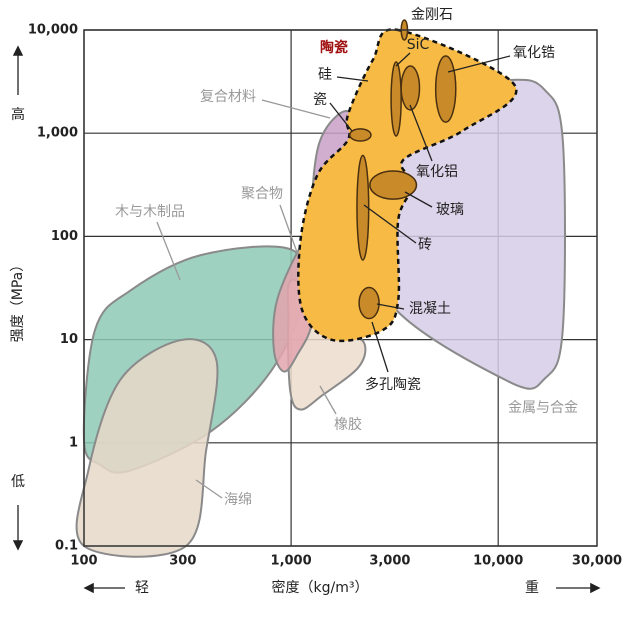  I want to click on material-label: 氧化锆, so click(534, 53).